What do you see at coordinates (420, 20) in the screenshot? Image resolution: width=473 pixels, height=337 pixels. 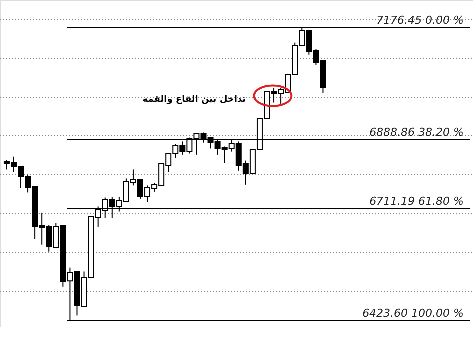 I see `ref-line-label: 7176.45 0.00 %` at bounding box center [420, 20].